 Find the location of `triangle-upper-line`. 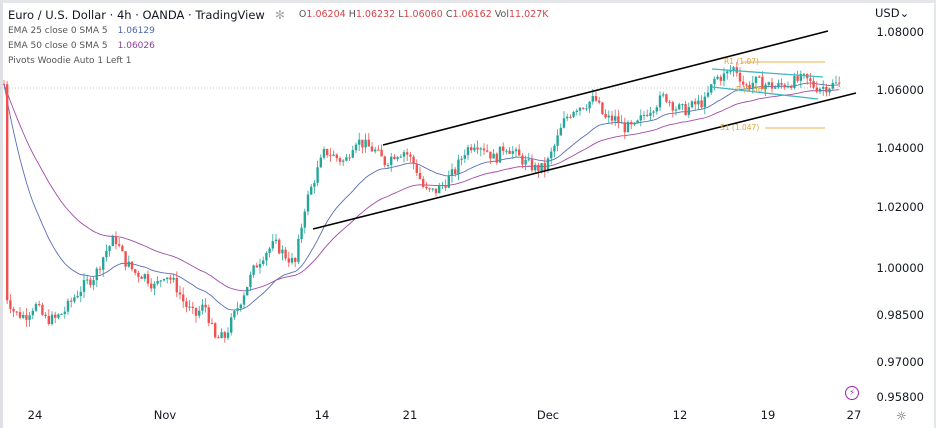

triangle-upper-line is located at coordinates (767, 73).